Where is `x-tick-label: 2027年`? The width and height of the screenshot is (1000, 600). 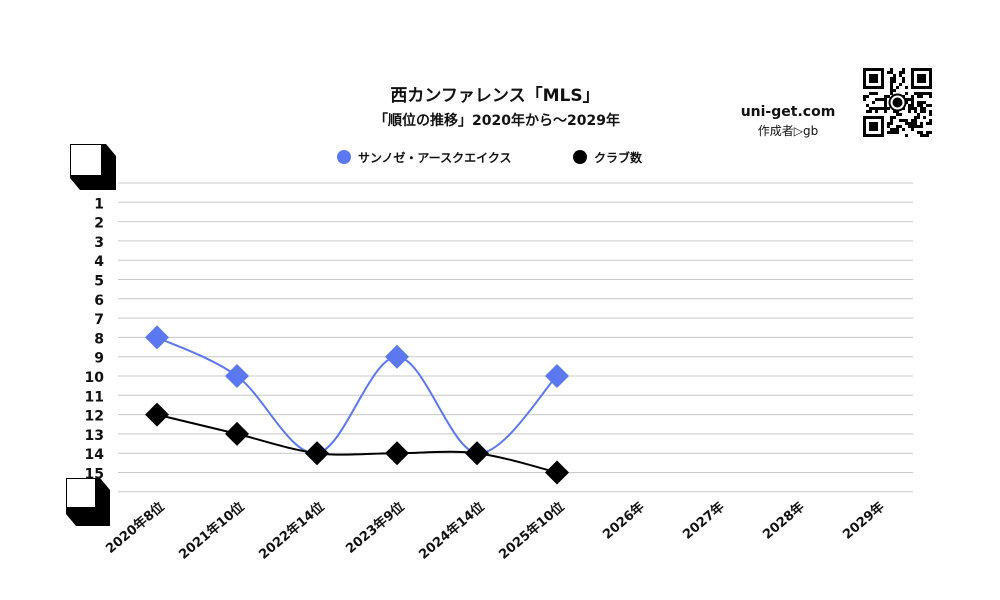 x-tick-label: 2027年 is located at coordinates (704, 521).